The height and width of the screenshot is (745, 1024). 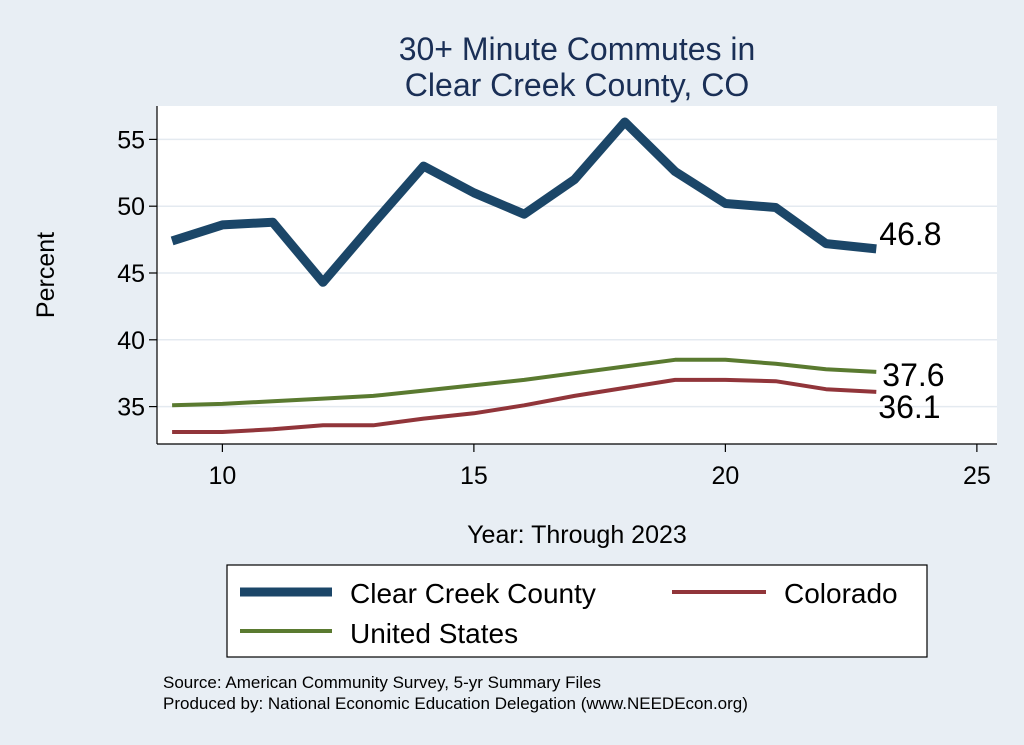 What do you see at coordinates (911, 320) in the screenshot?
I see `end-labels: 46.8 36.137.6` at bounding box center [911, 320].